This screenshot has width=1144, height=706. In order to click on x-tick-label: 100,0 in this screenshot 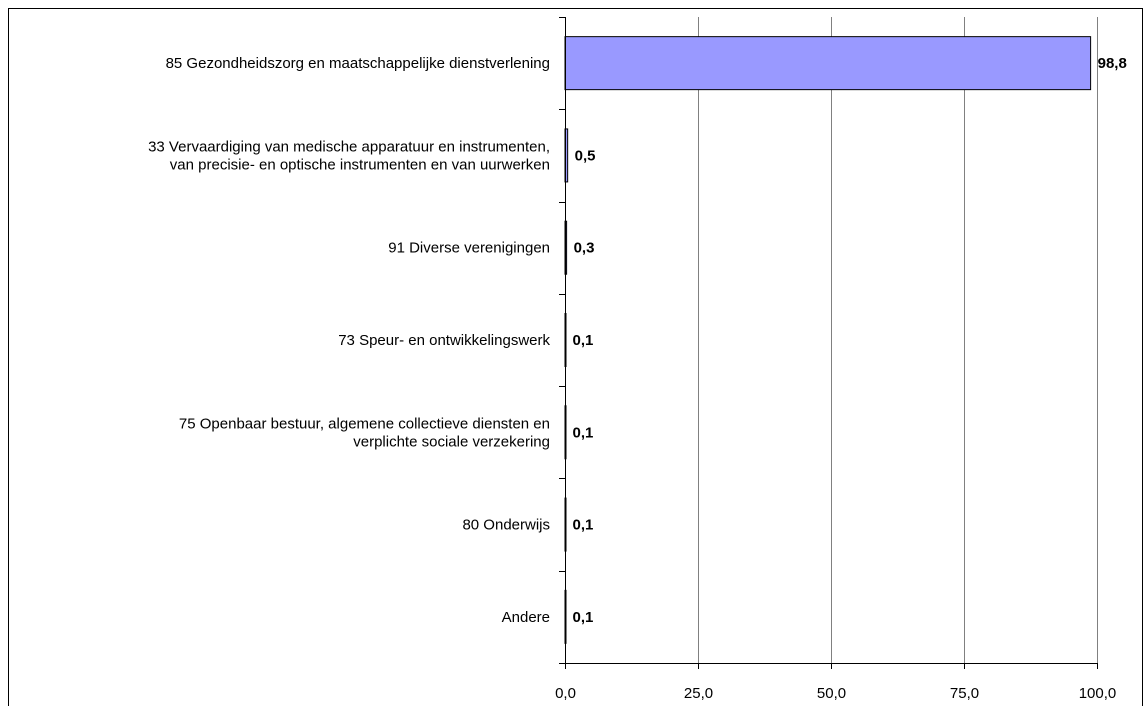, I will do `click(1098, 693)`.